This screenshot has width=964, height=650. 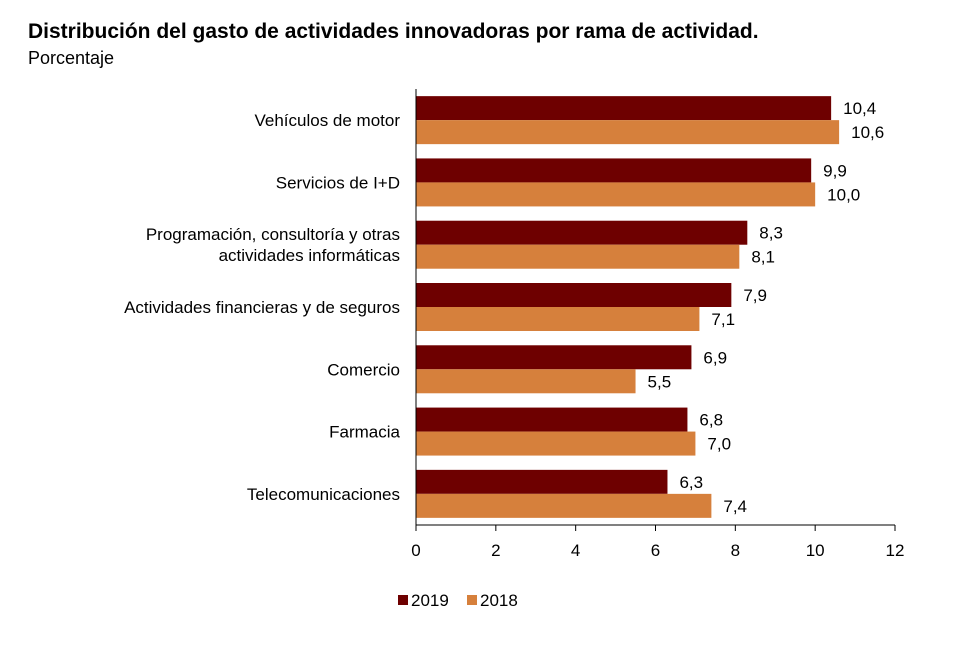 I want to click on legend-swatch-2019, so click(x=403, y=600).